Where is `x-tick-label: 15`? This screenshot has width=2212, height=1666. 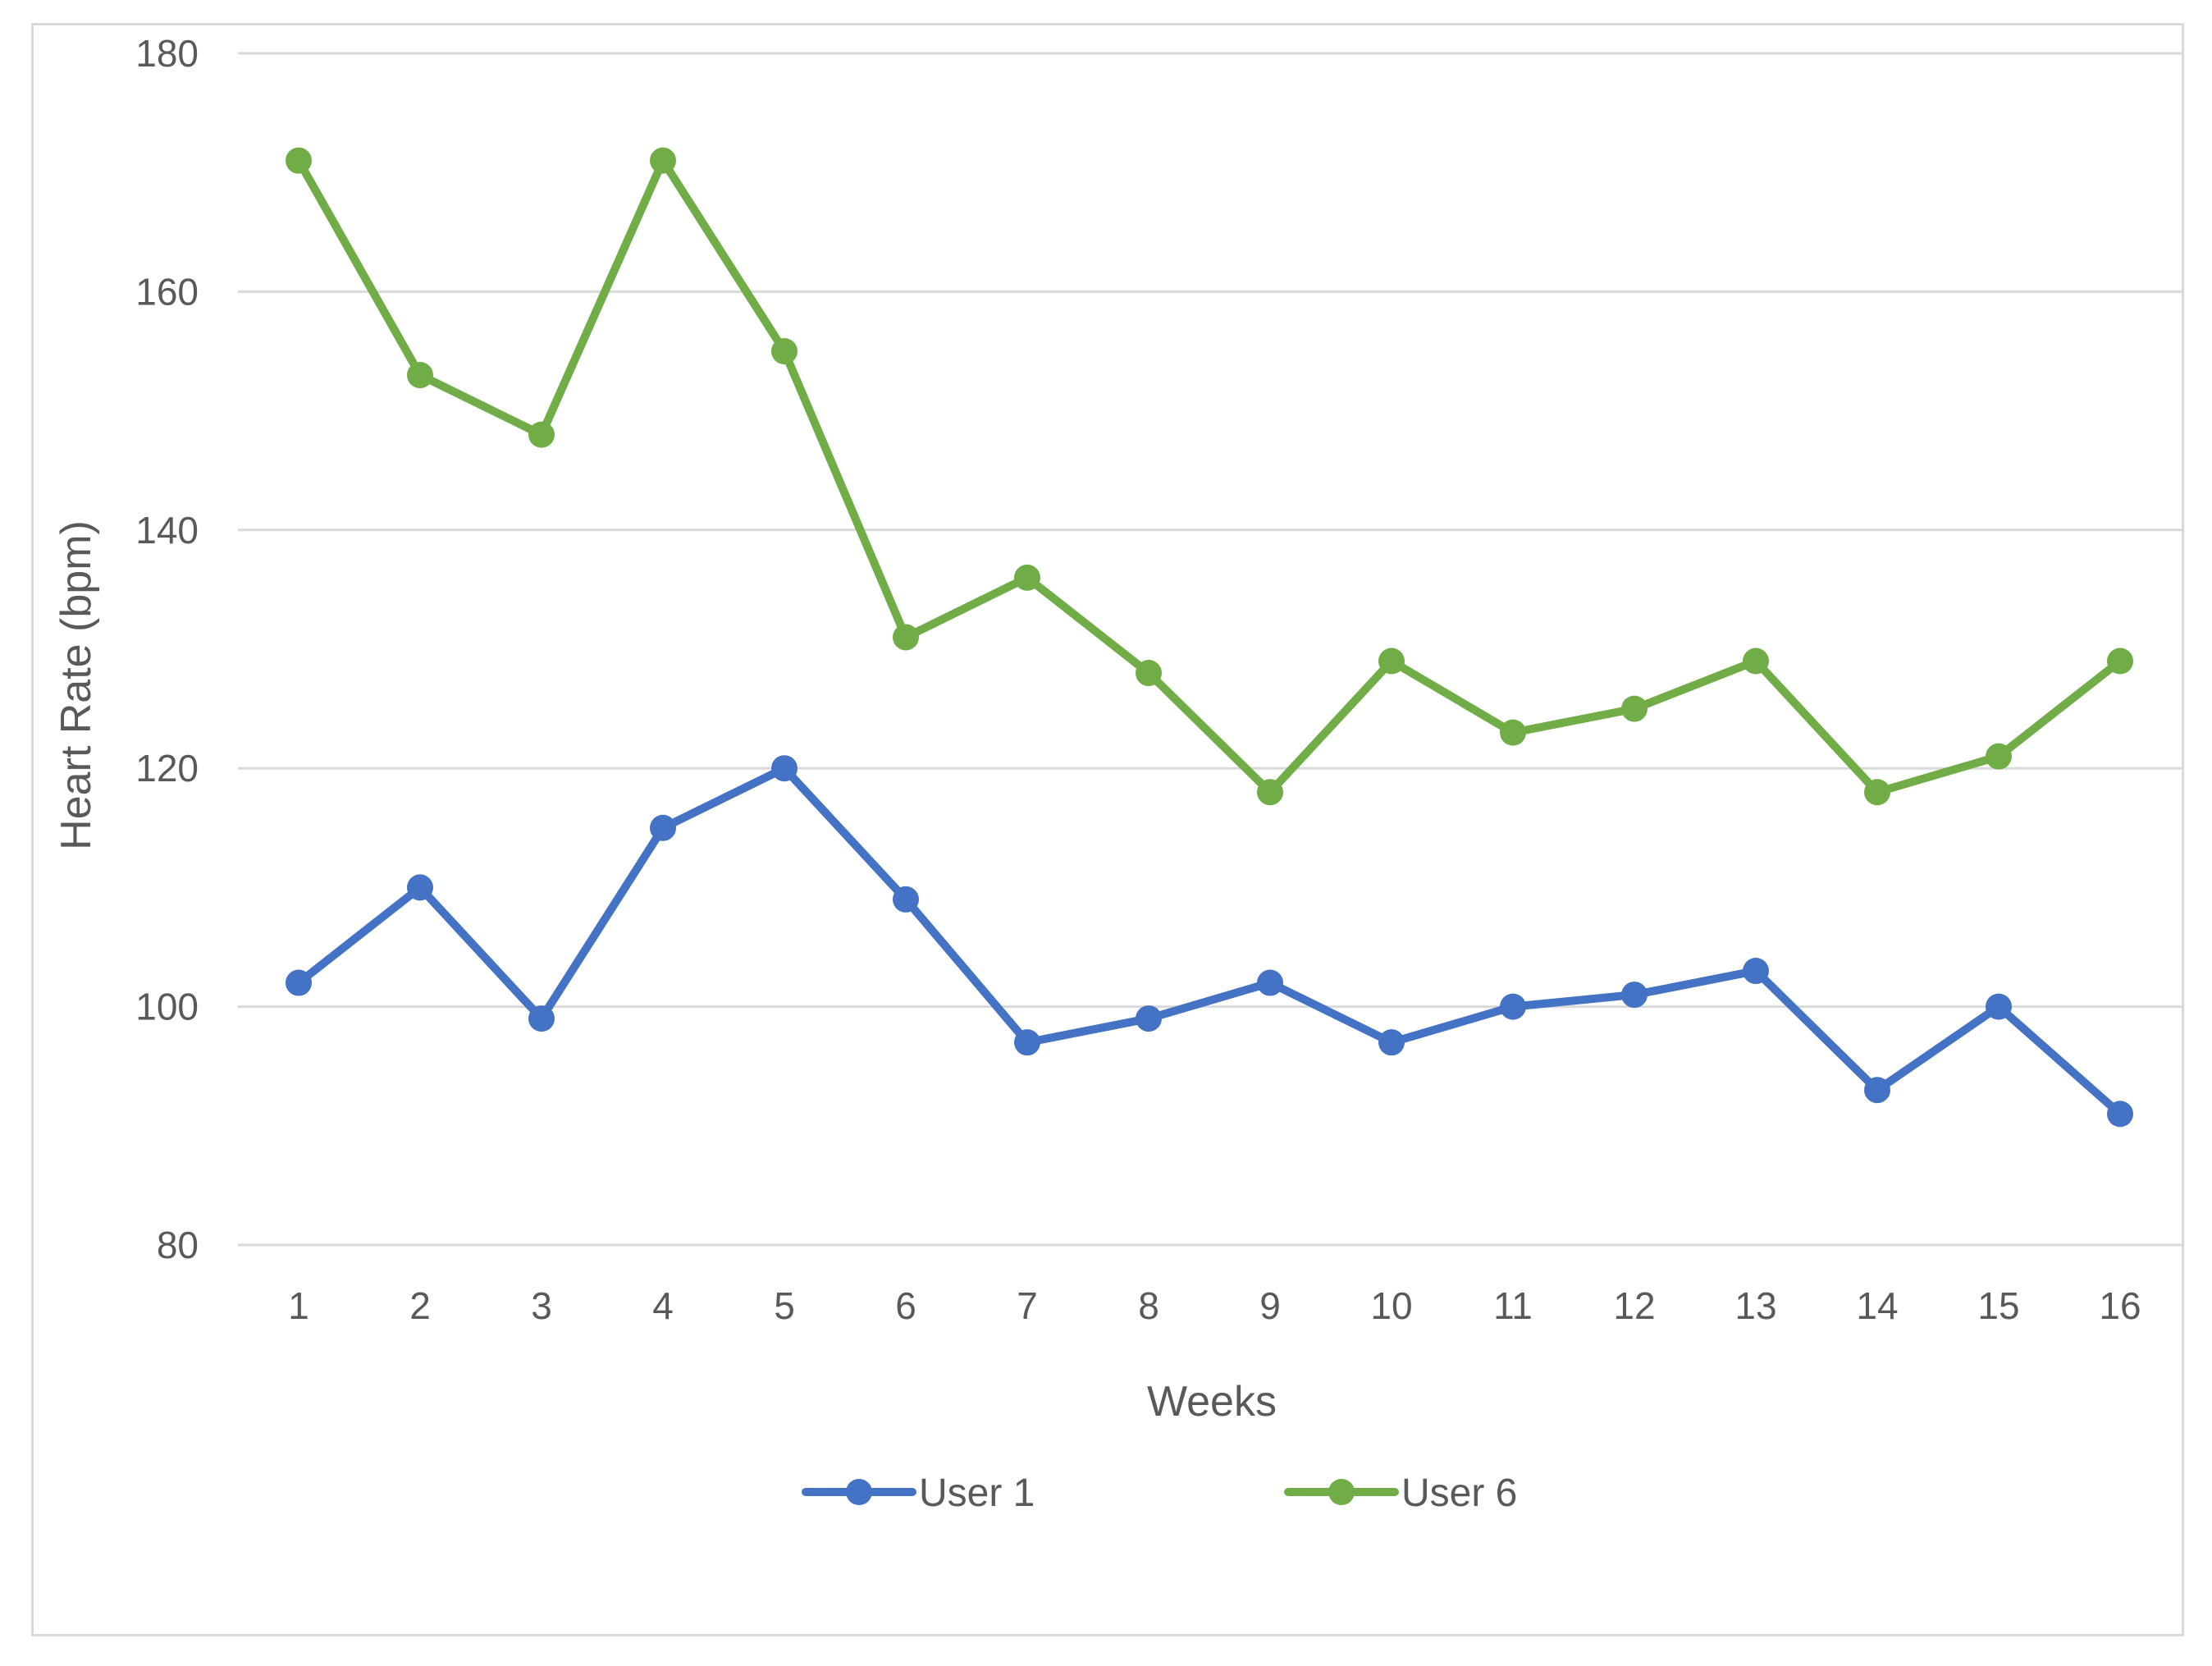
x-tick-label: 15 is located at coordinates (1998, 1305).